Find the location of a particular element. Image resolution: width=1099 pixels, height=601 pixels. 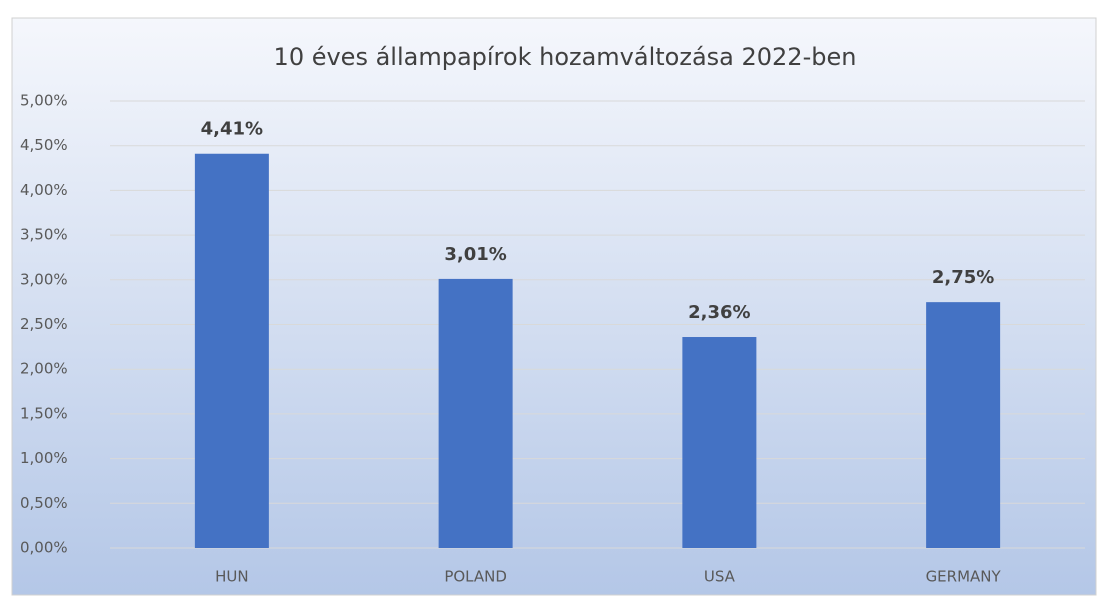

y-tick-label: 3,00% is located at coordinates (44, 279).